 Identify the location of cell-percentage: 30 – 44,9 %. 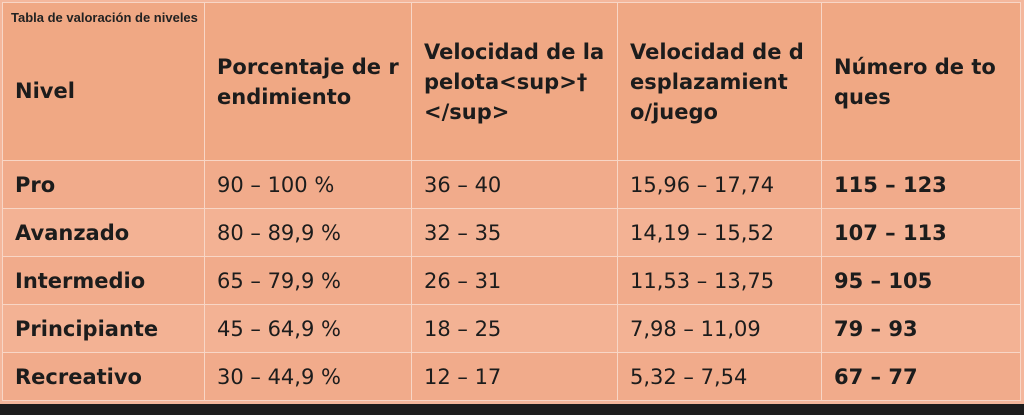
(308, 376).